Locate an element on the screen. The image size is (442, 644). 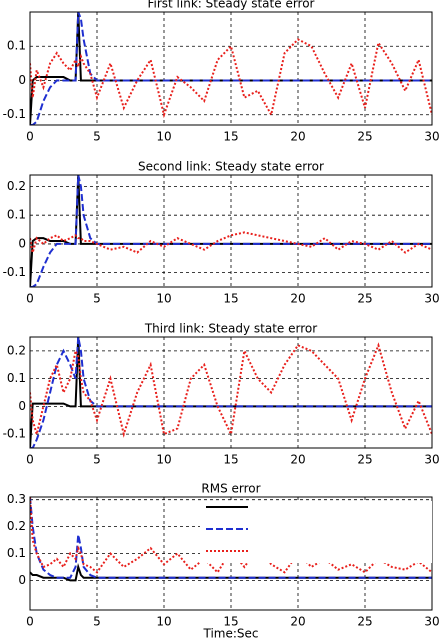
x-axis-label: Time:Sec is located at coordinates (230, 634).